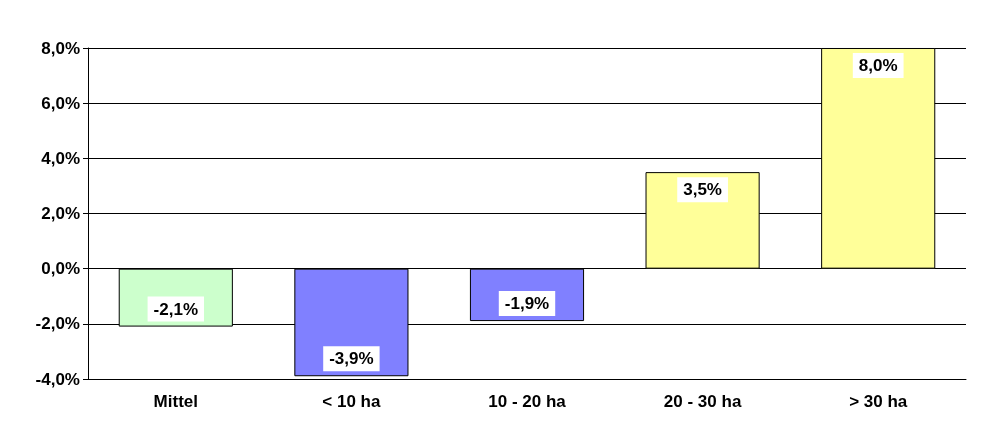  What do you see at coordinates (60, 103) in the screenshot?
I see `y-tick-label: 6,0%` at bounding box center [60, 103].